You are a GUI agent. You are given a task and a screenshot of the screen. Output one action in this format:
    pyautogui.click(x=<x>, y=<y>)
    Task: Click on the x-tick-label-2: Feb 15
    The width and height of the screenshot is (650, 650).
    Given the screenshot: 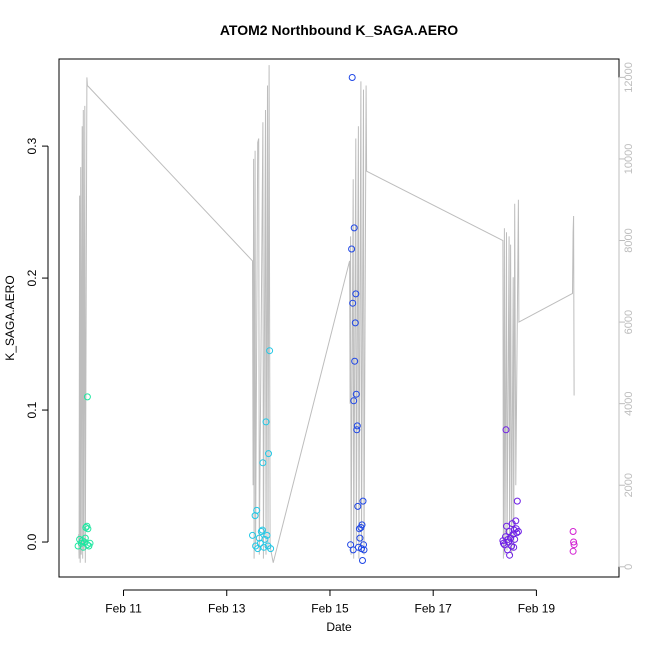 What is the action you would take?
    pyautogui.click(x=330, y=609)
    